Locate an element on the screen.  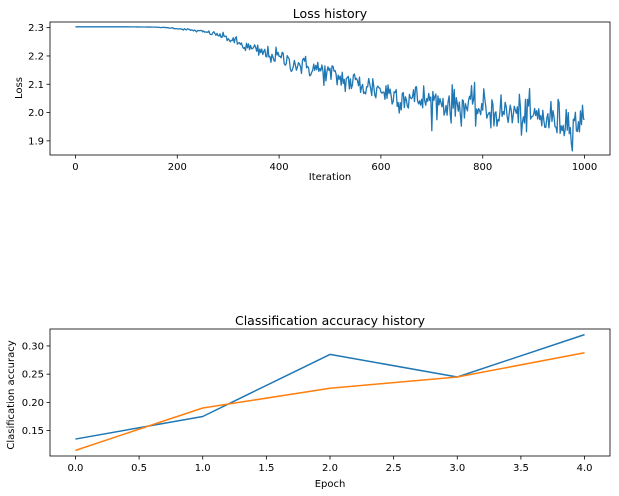
accuracy-x-tick-label: 2.5 is located at coordinates (394, 468).